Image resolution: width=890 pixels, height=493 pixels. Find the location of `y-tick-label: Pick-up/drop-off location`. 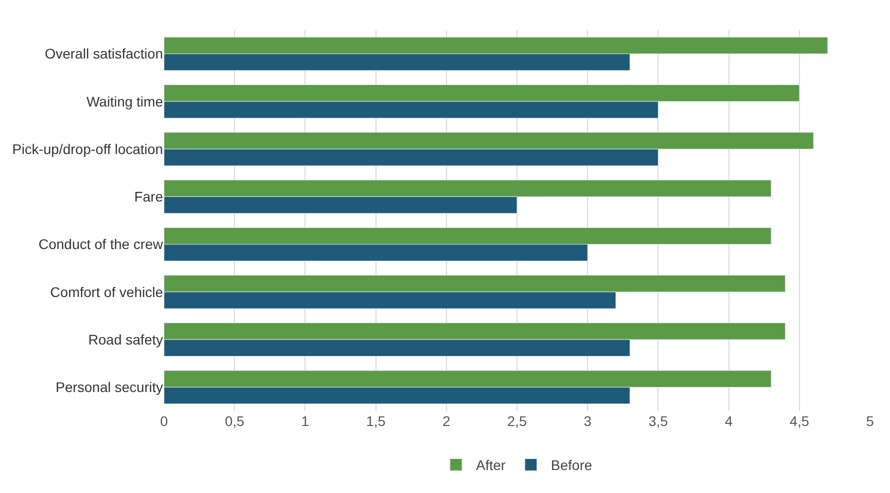

y-tick-label: Pick-up/drop-off location is located at coordinates (87, 148).